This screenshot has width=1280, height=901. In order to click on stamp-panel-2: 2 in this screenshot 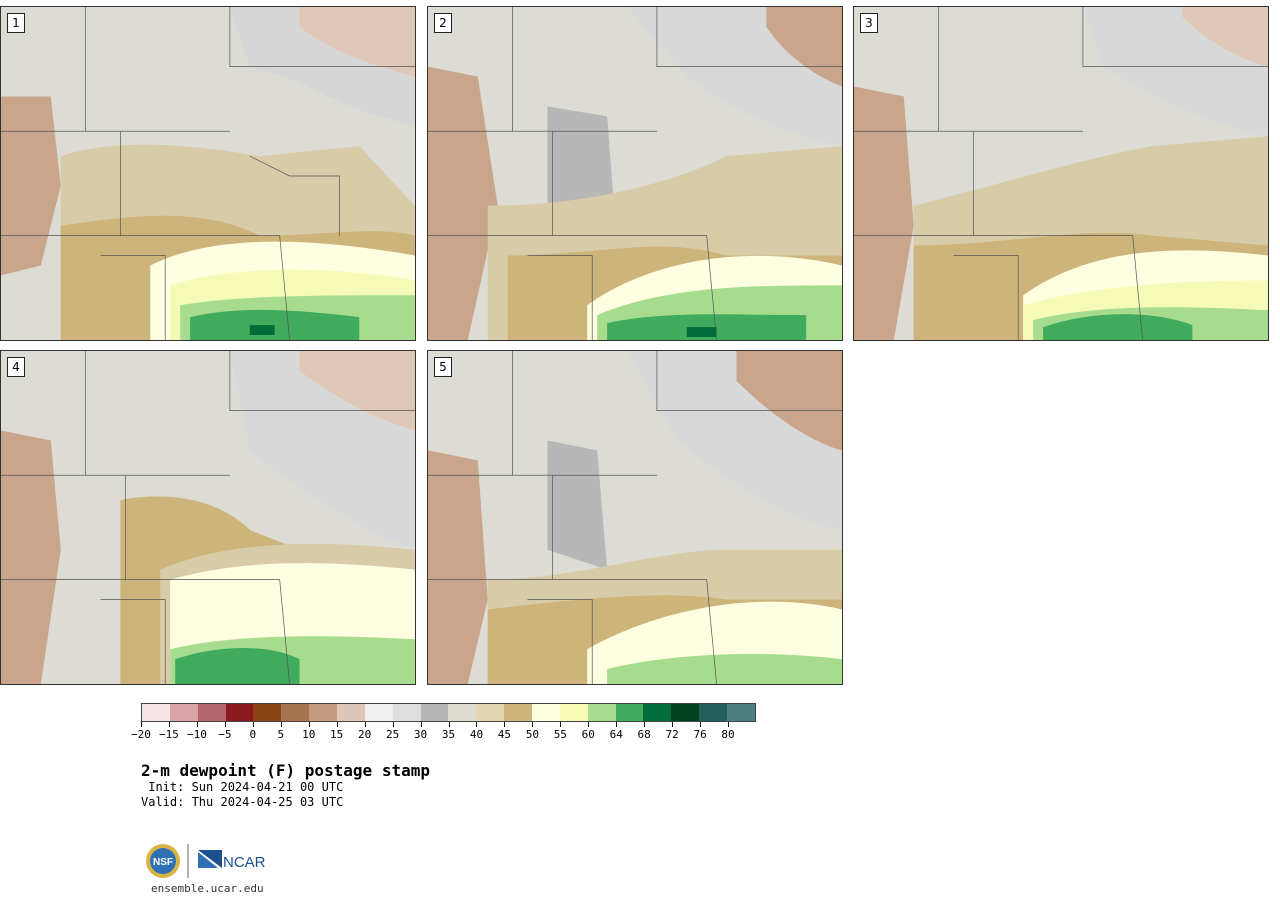, I will do `click(635, 173)`.